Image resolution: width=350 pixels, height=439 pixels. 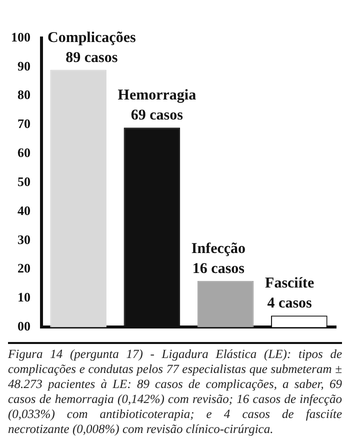 I want to click on data-label: Infecção 16 casos, so click(x=218, y=258).